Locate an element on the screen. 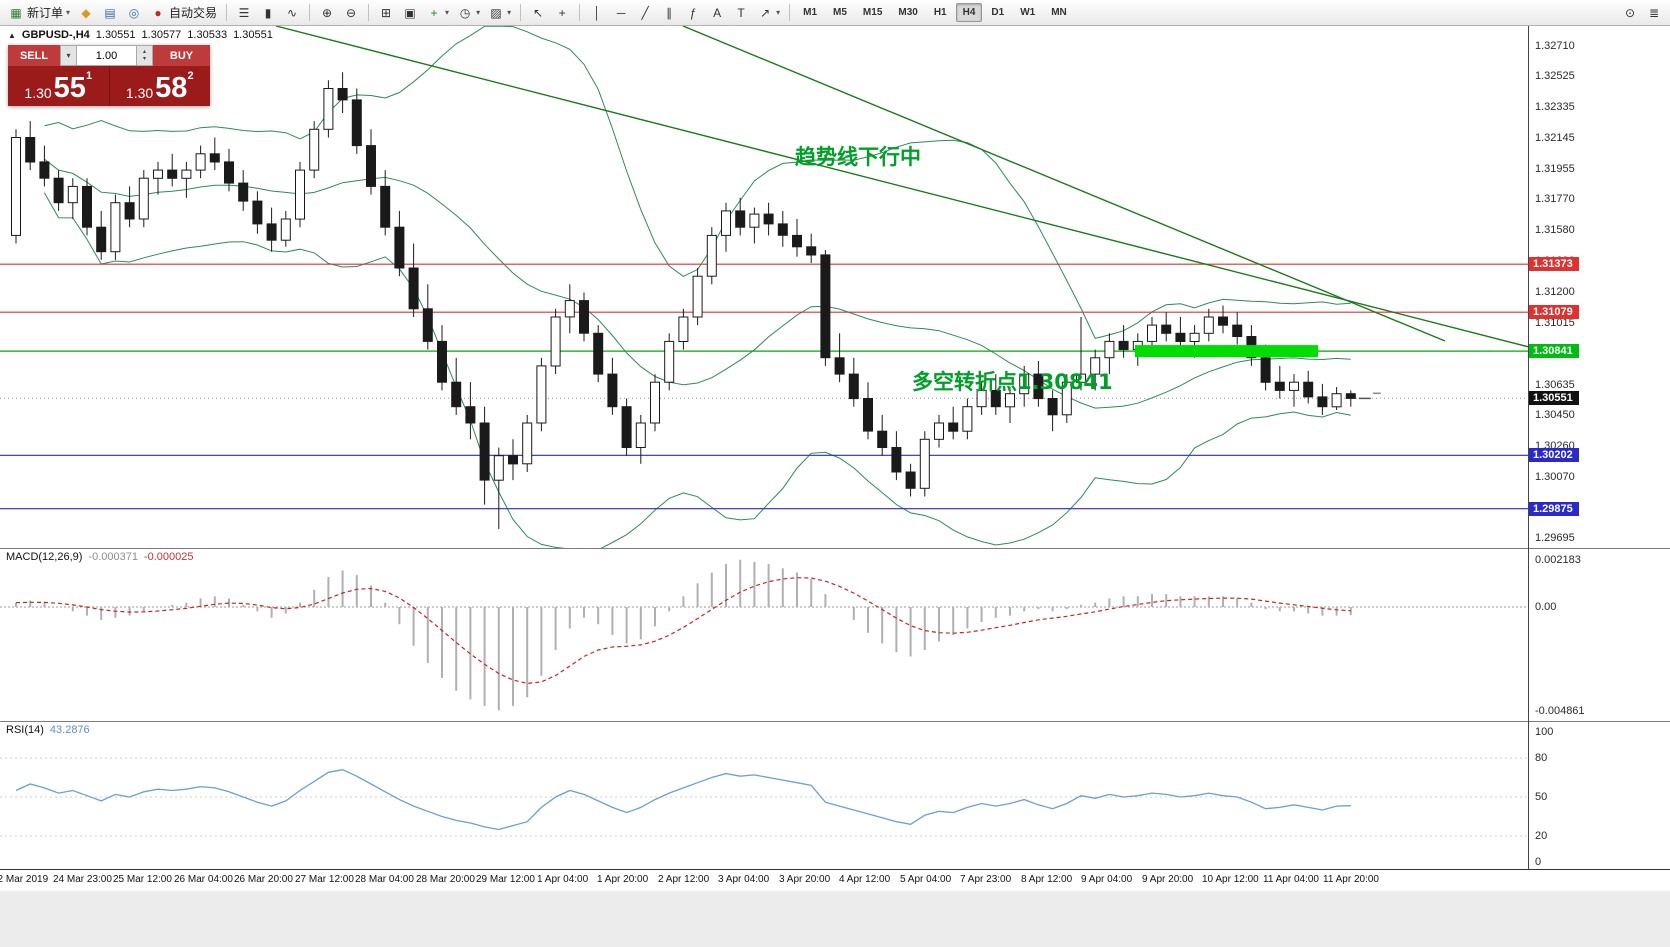 Image resolution: width=1670 pixels, height=947 pixels. templates-button: ▨ ▾ is located at coordinates (499, 13).